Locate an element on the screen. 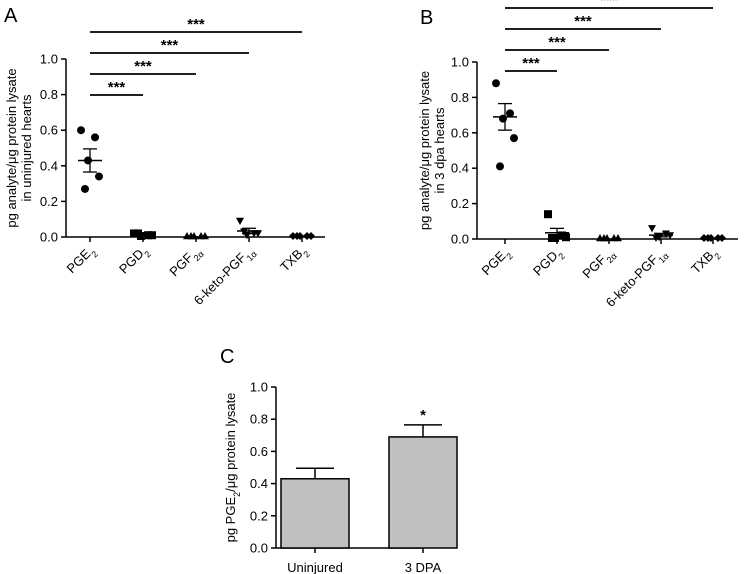 This screenshot has width=747, height=574. panel-a-y-tick-label: 1.0 is located at coordinates (49, 59).